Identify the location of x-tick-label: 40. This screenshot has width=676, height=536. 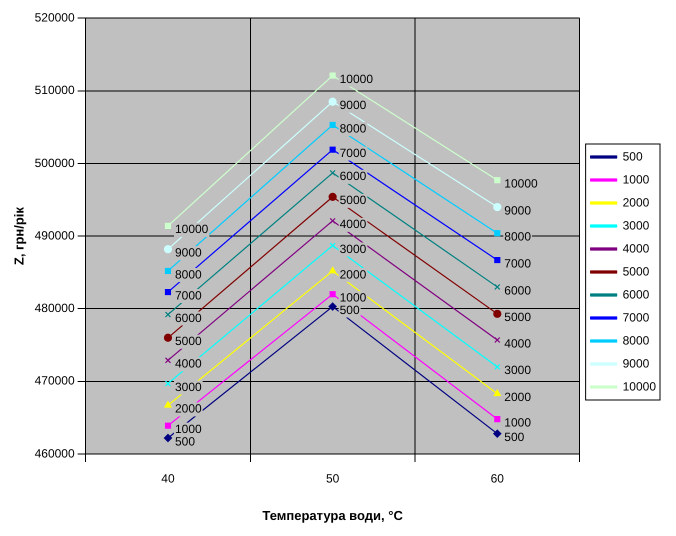
(168, 479).